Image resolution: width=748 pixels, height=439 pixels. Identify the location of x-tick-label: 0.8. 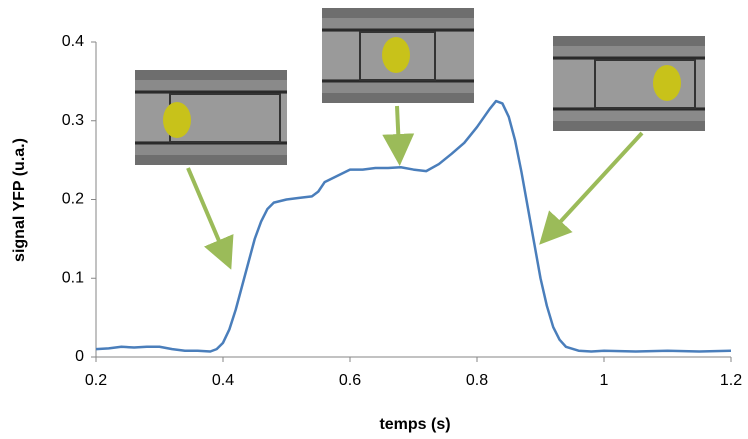
(477, 380).